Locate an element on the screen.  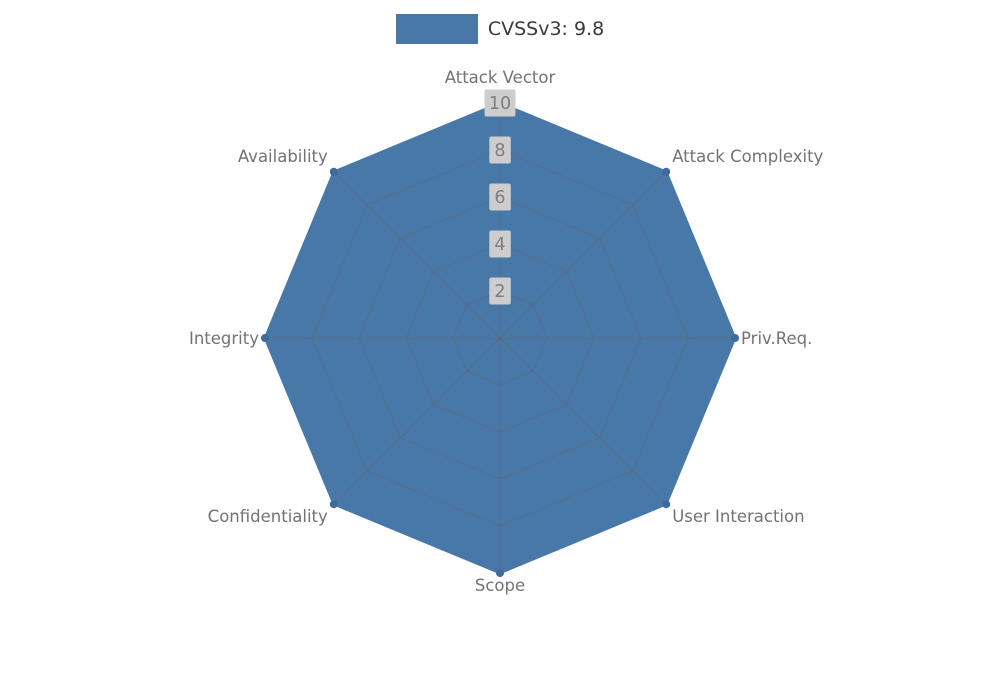
tick-label: 8 is located at coordinates (499, 151).